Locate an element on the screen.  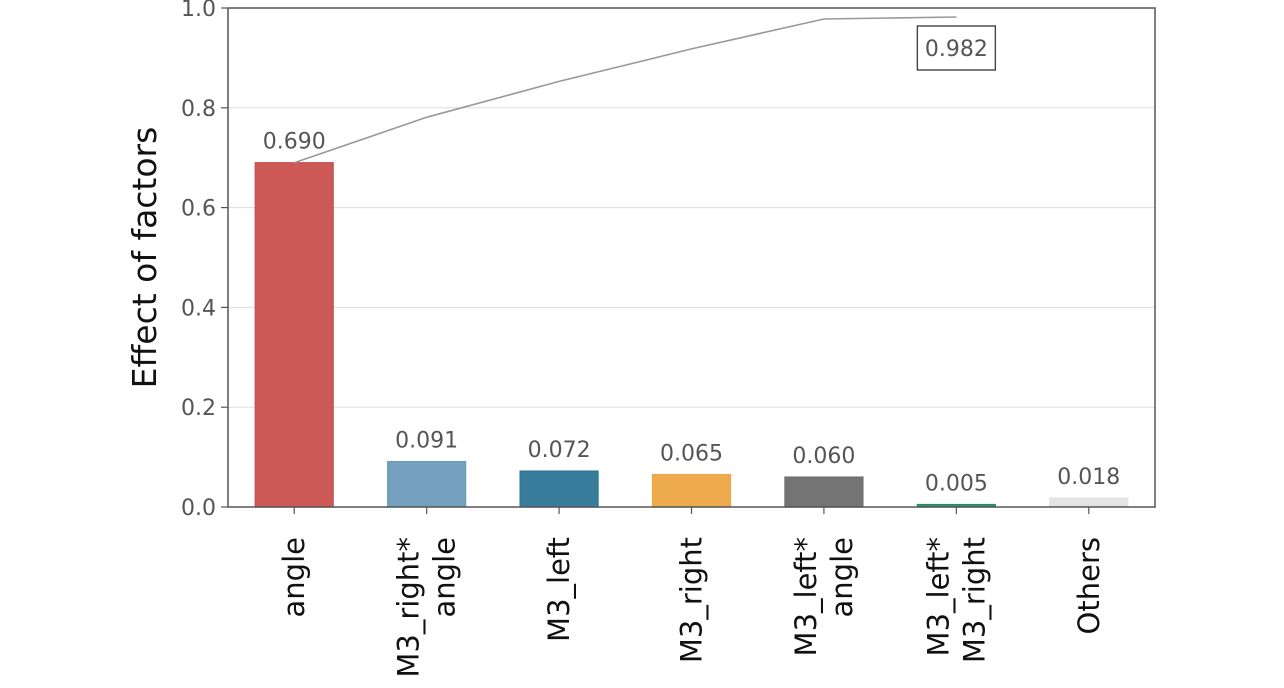
cumulative-value-label: 0.982 is located at coordinates (956, 49).